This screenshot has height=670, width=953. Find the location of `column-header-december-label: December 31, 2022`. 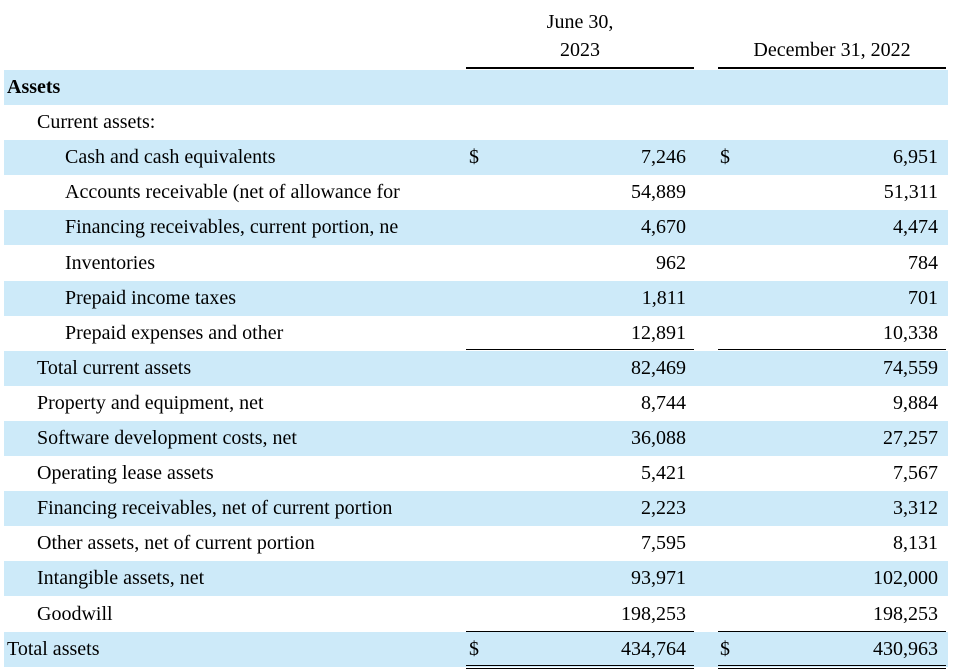

column-header-december-label: December 31, 2022 is located at coordinates (832, 50).